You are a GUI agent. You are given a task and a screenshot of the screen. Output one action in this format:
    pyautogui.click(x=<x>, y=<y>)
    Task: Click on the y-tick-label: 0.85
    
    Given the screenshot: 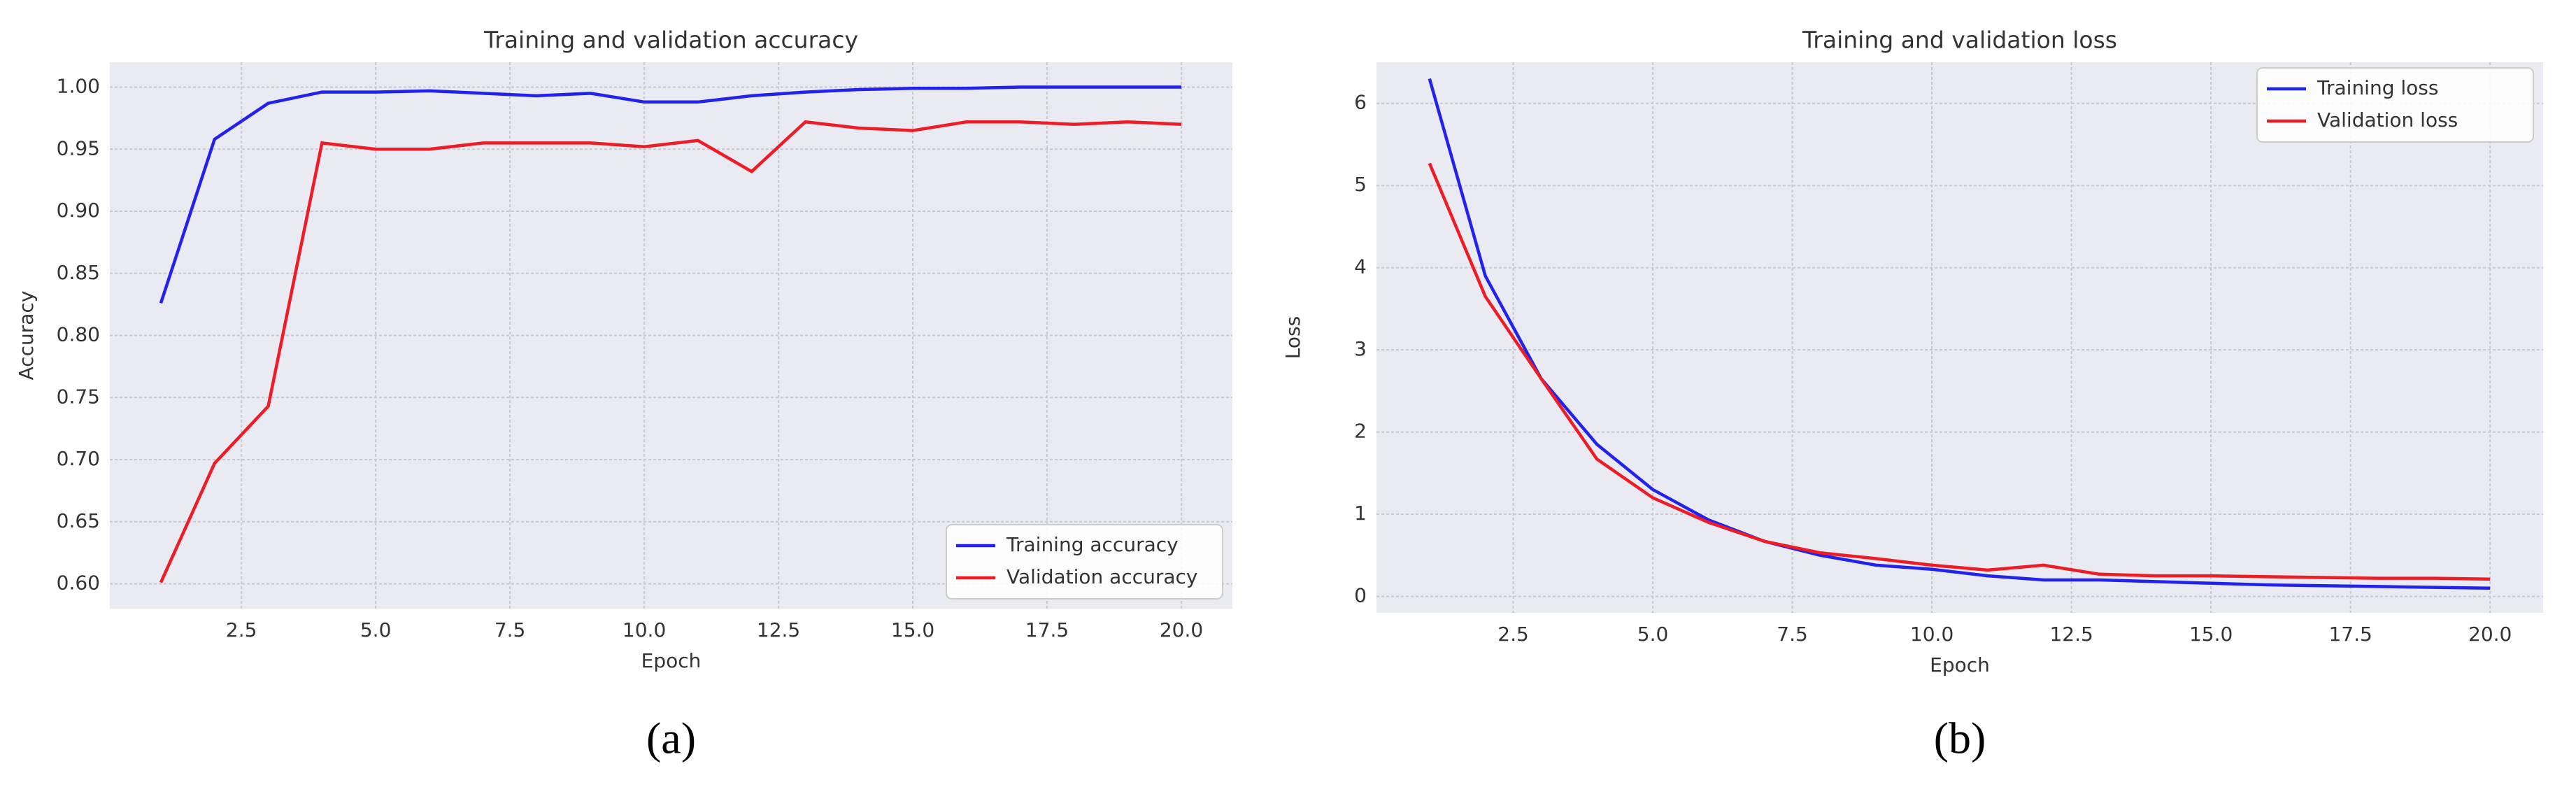 What is the action you would take?
    pyautogui.click(x=78, y=272)
    